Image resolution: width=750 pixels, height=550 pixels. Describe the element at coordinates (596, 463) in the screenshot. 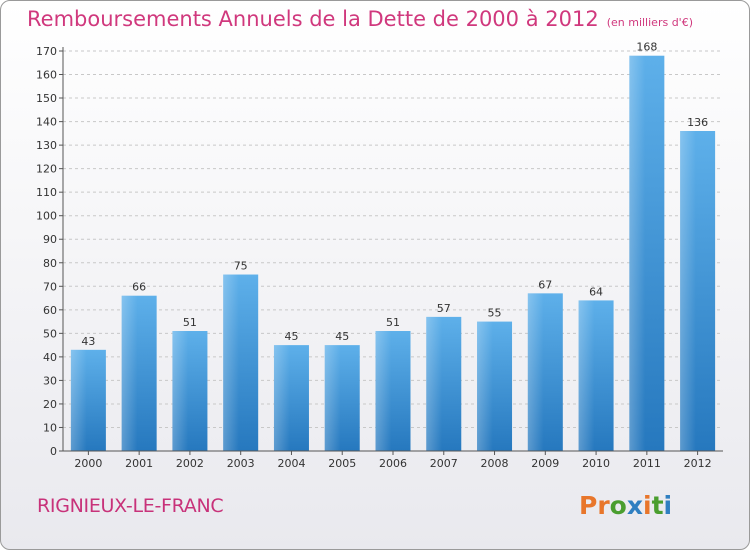

I see `x-tick-label: 2010` at that location.